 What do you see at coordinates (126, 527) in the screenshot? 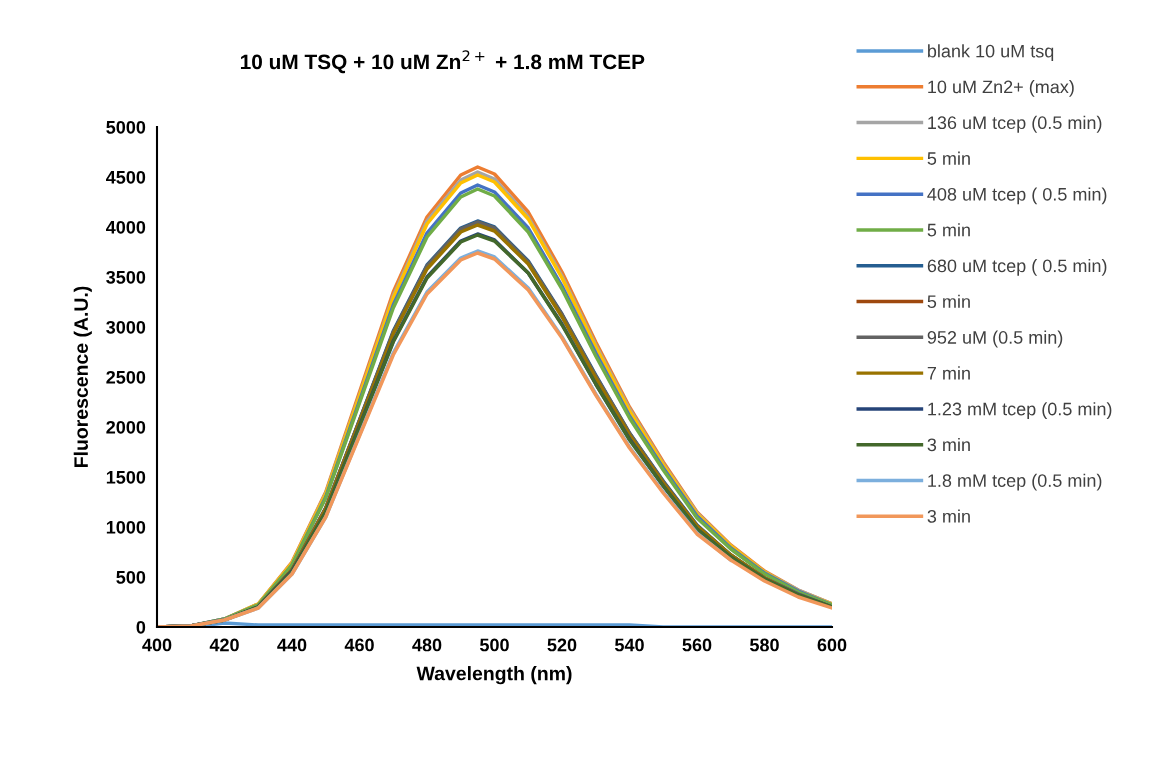
I see `y-tick-label: 1000` at bounding box center [126, 527].